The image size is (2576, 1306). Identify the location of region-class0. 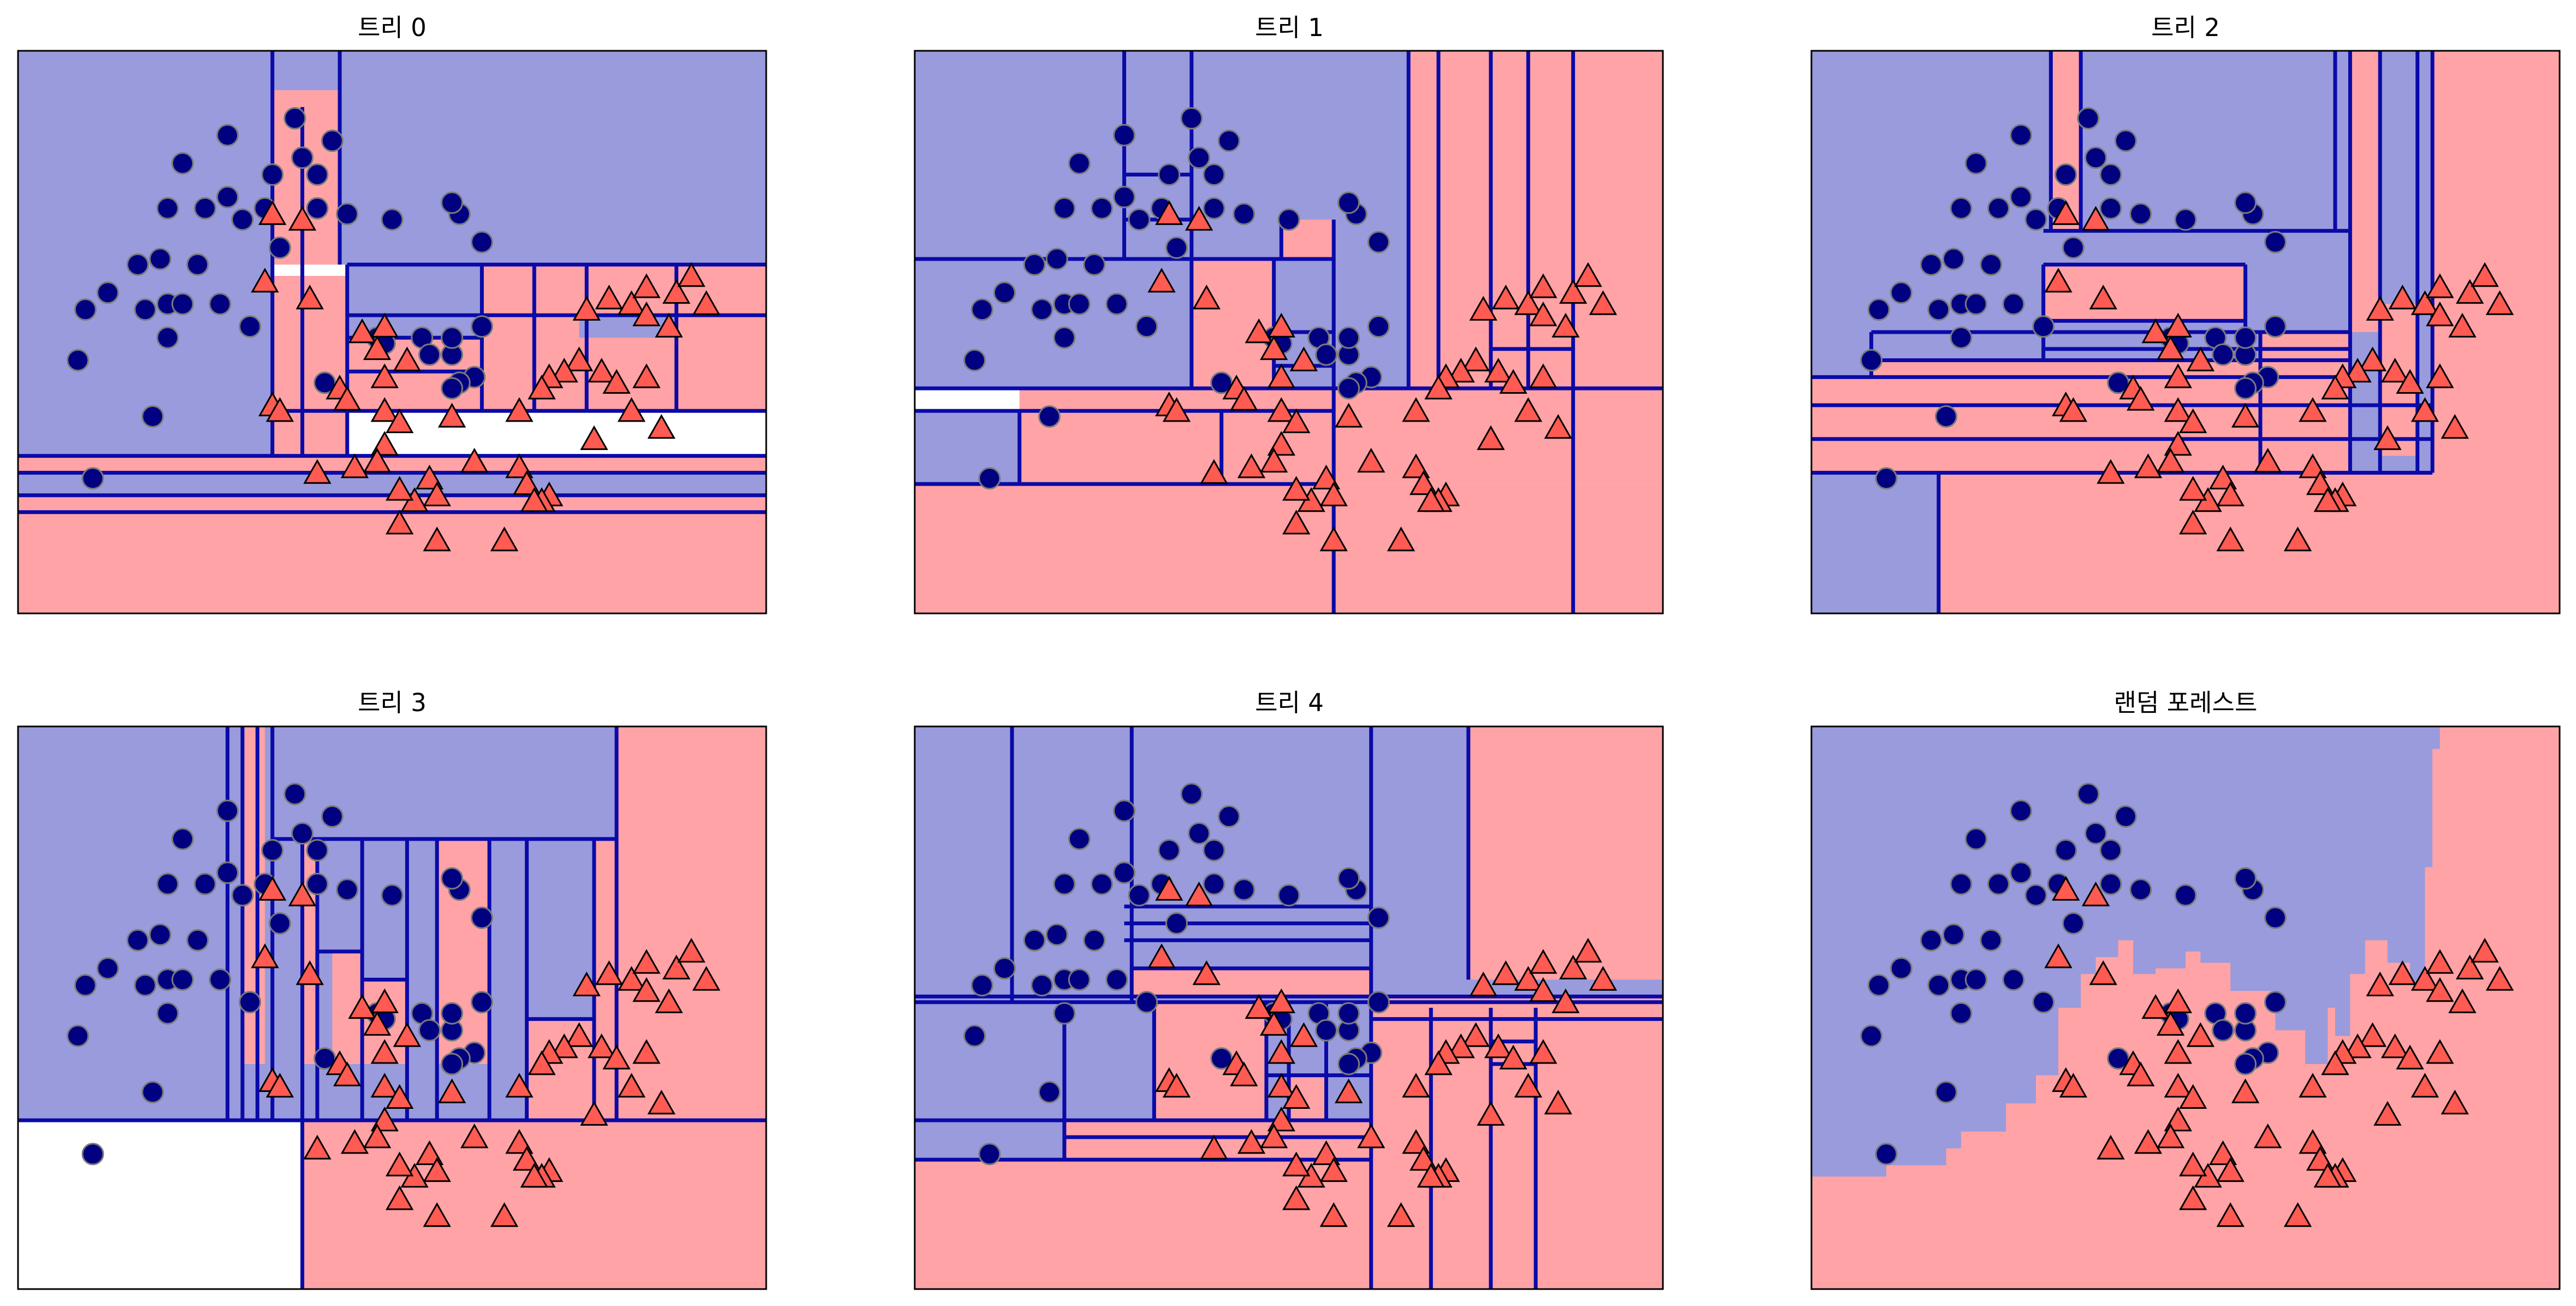
(145, 253).